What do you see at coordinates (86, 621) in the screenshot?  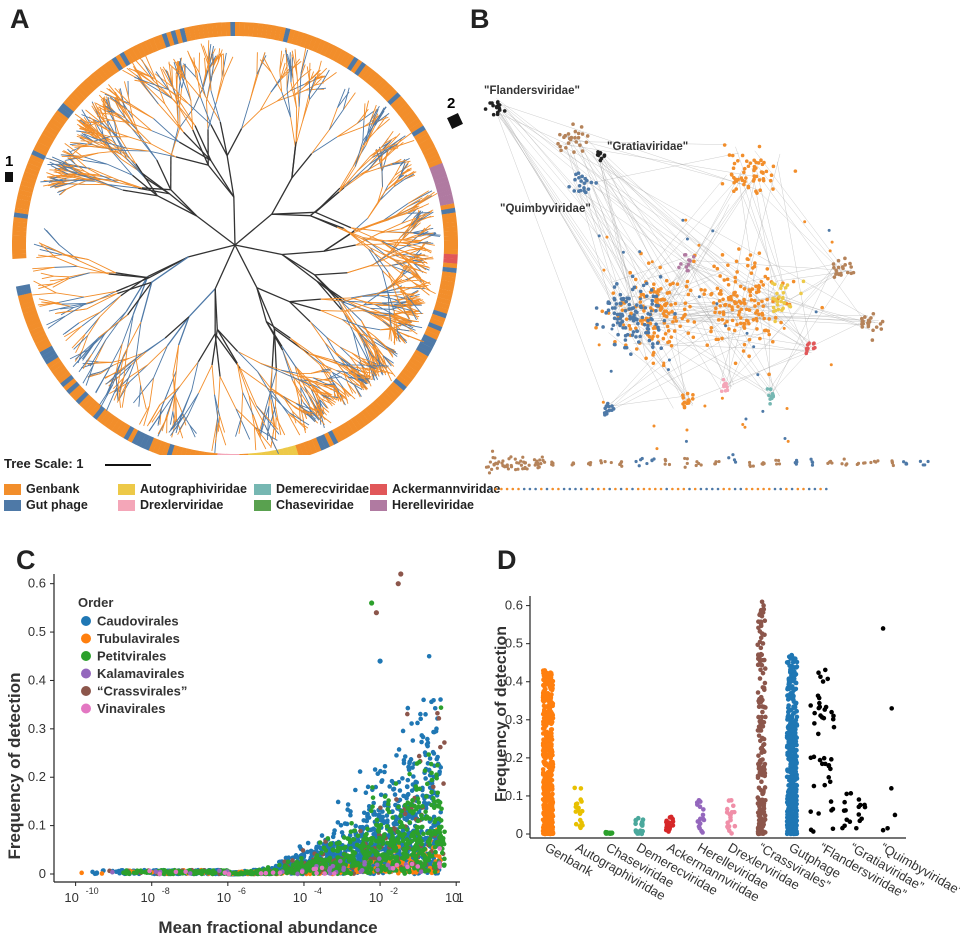 I see `scatter-legend-marker` at bounding box center [86, 621].